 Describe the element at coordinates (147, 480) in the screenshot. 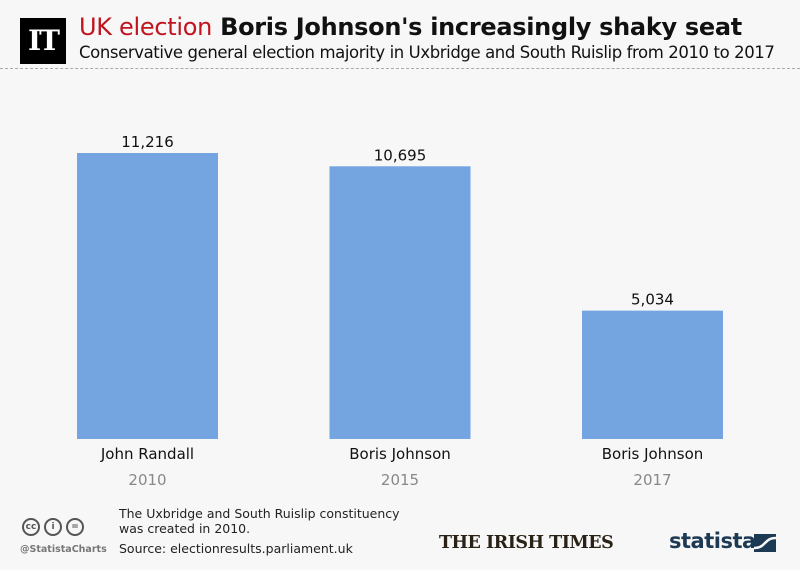

I see `year-label: 2010` at that location.